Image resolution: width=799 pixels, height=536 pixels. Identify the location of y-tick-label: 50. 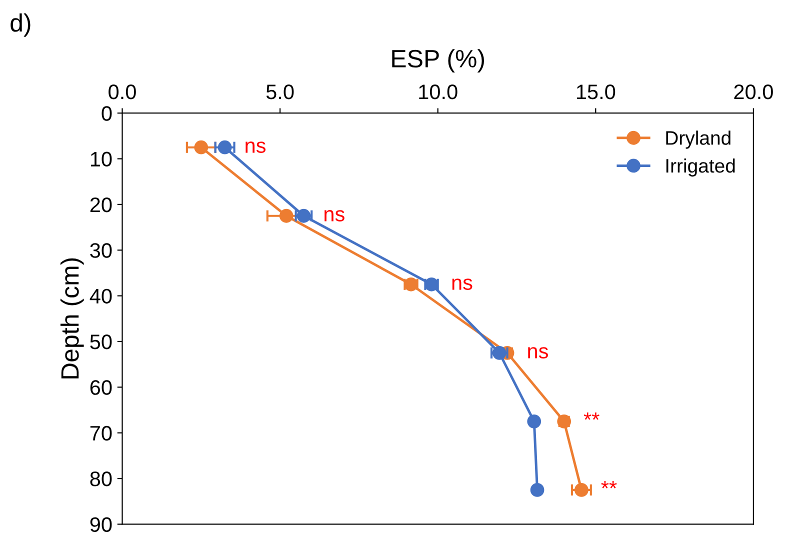
(101, 342).